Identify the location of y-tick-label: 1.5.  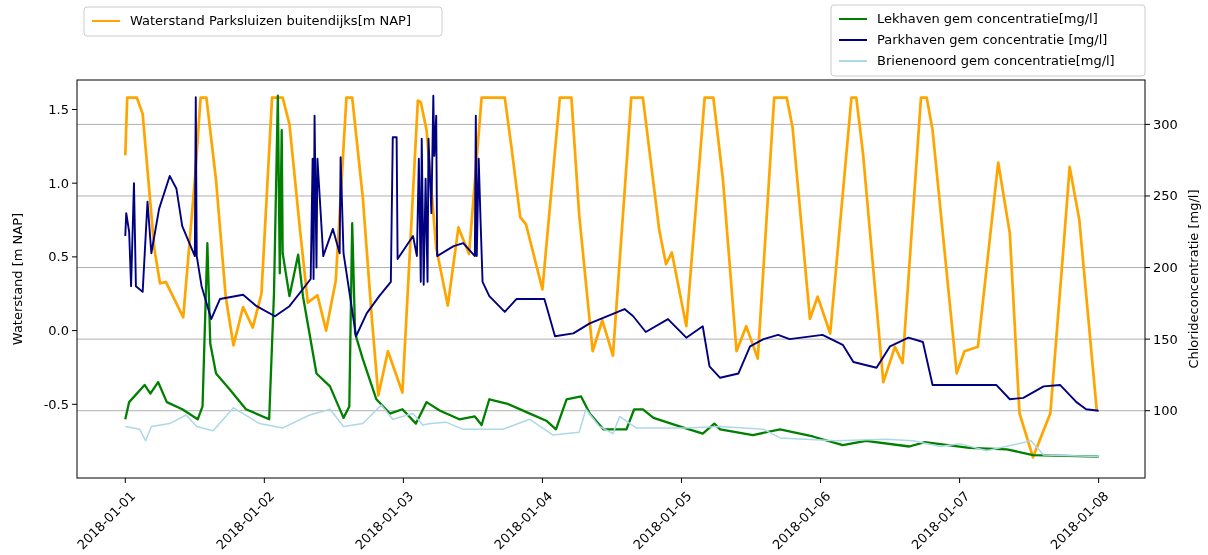
(58, 109).